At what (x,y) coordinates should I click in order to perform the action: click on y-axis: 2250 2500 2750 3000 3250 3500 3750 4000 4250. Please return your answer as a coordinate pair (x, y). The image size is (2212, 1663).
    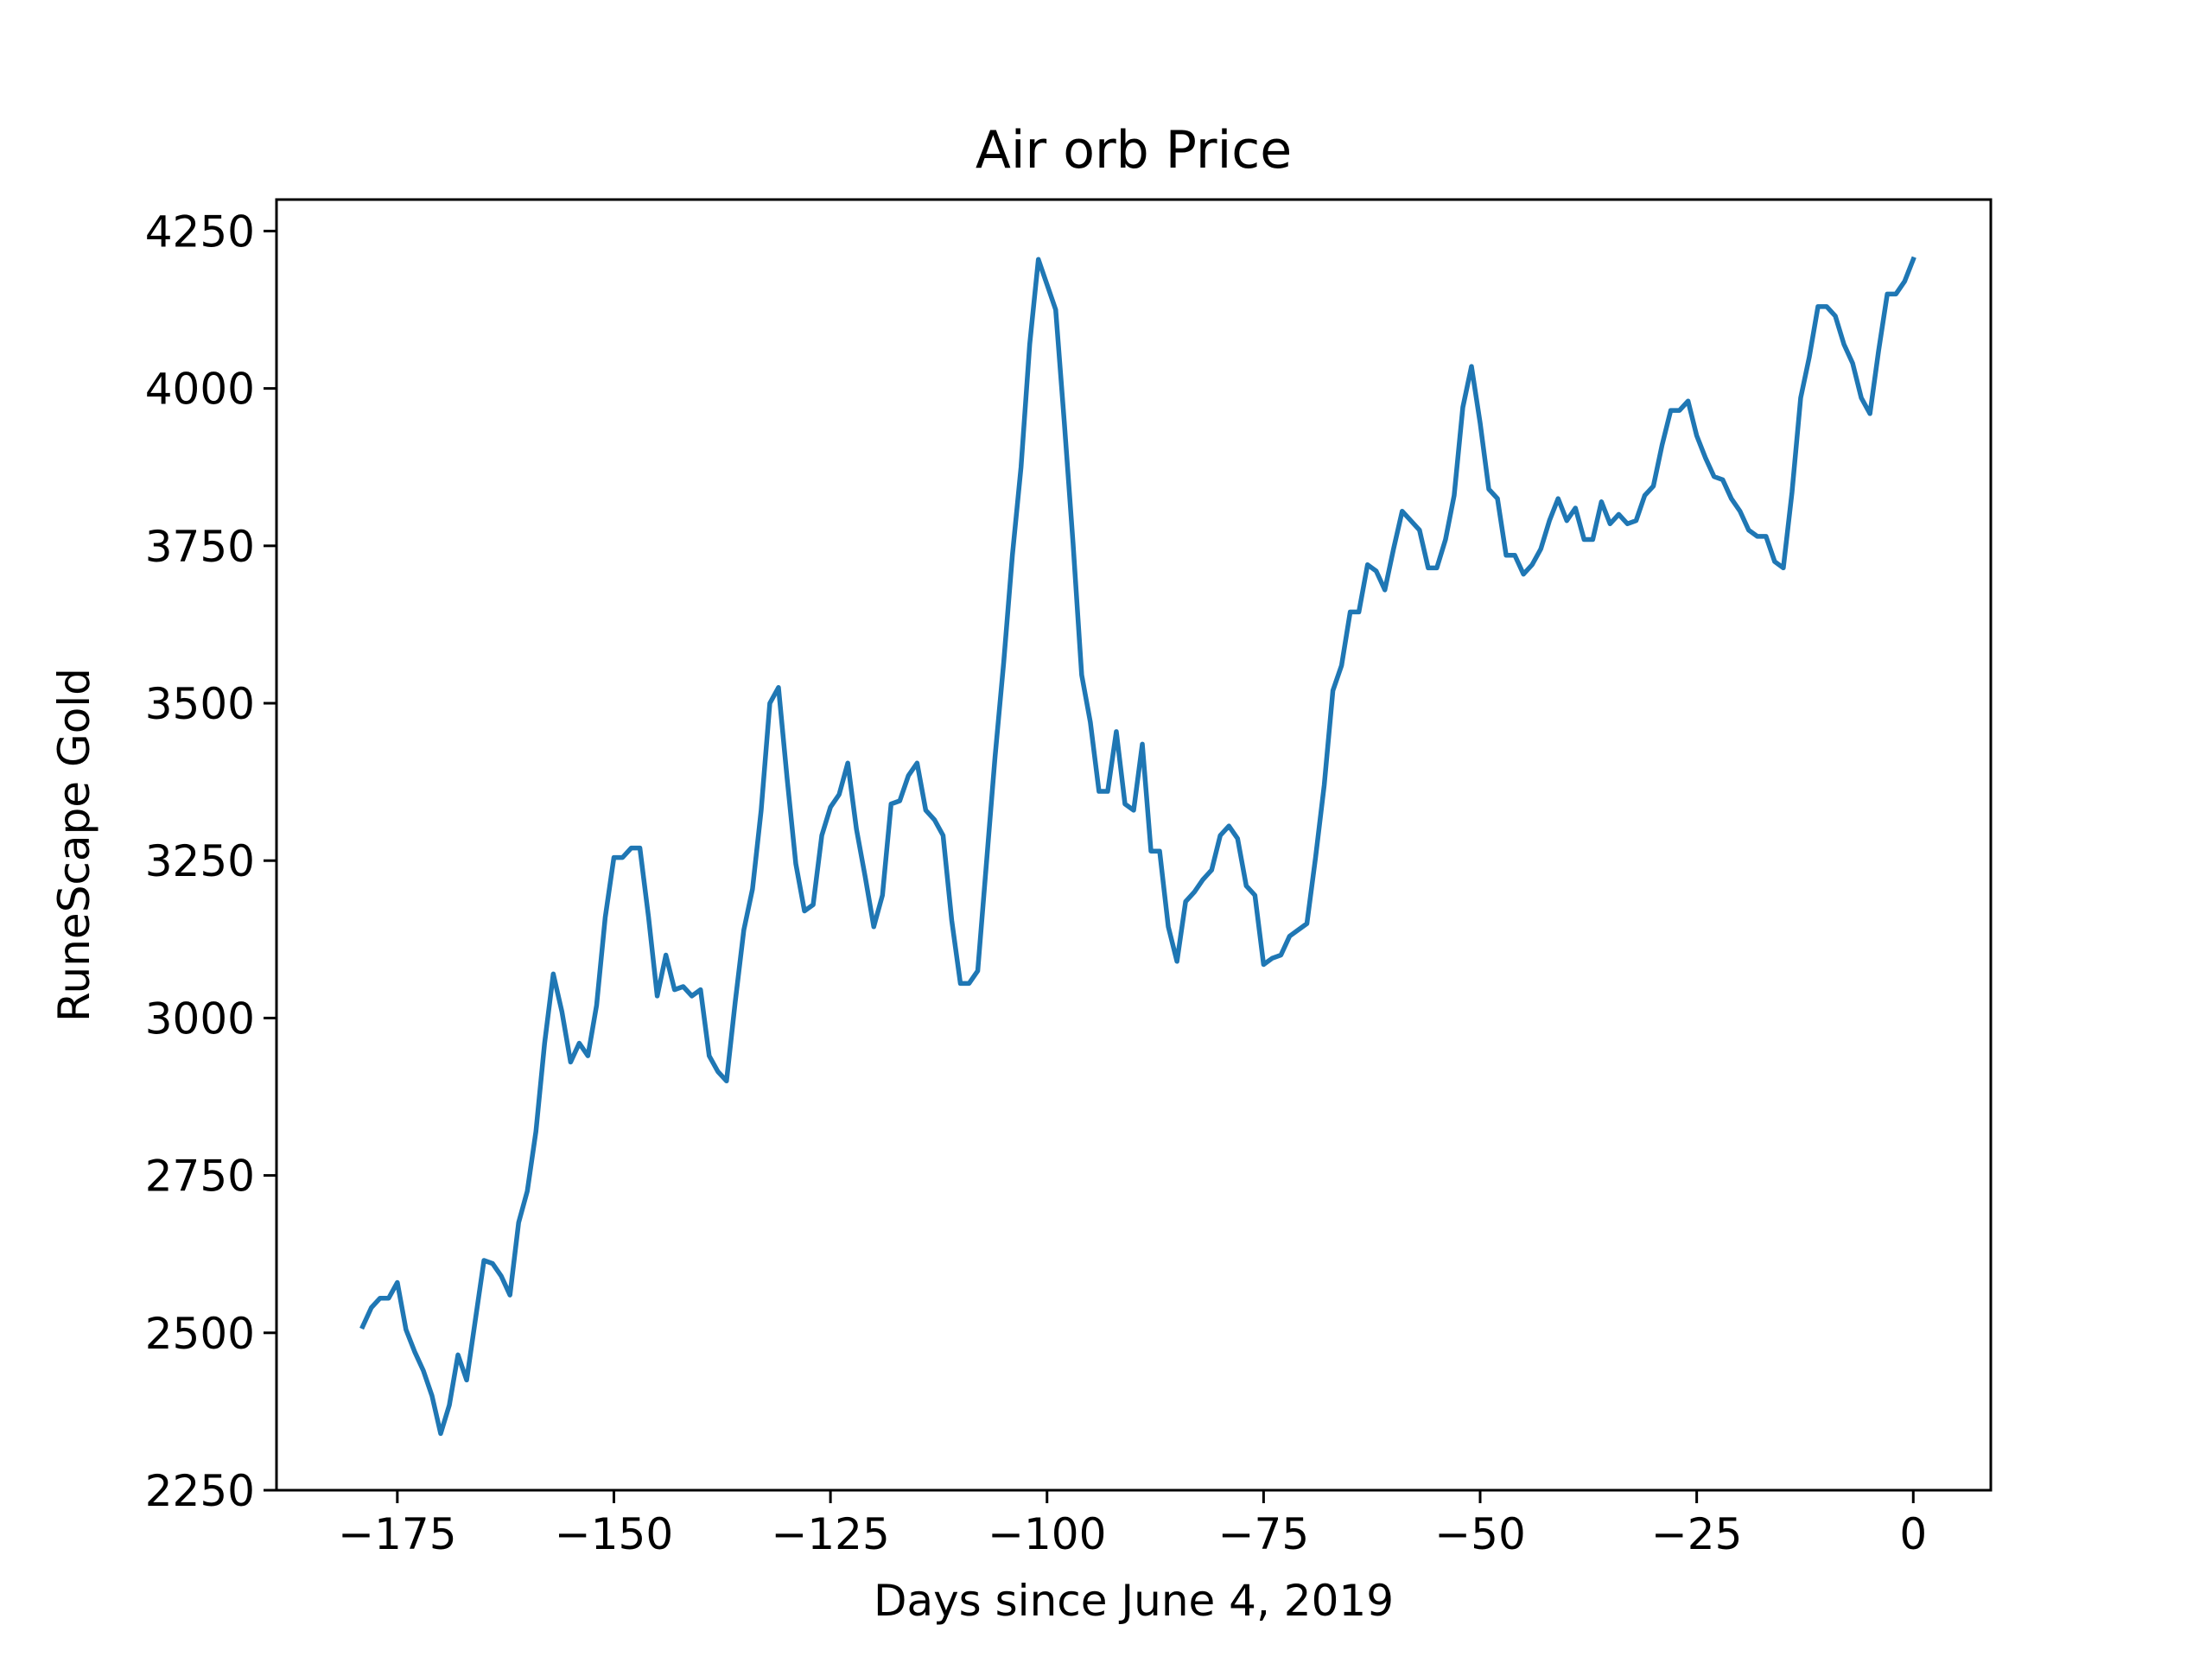
    Looking at the image, I should click on (210, 861).